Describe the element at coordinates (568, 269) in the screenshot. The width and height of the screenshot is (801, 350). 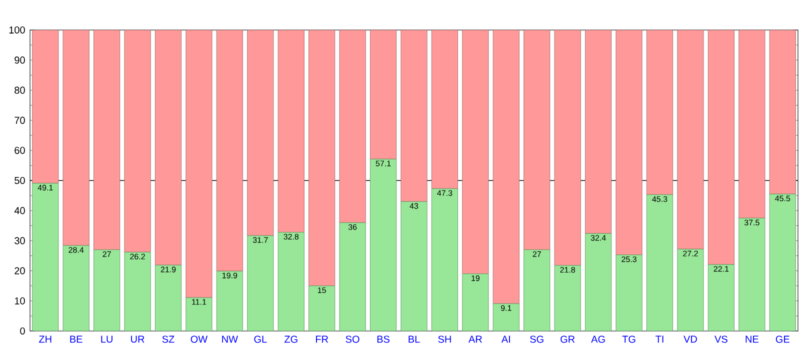
I see `data-label: 21.8` at that location.